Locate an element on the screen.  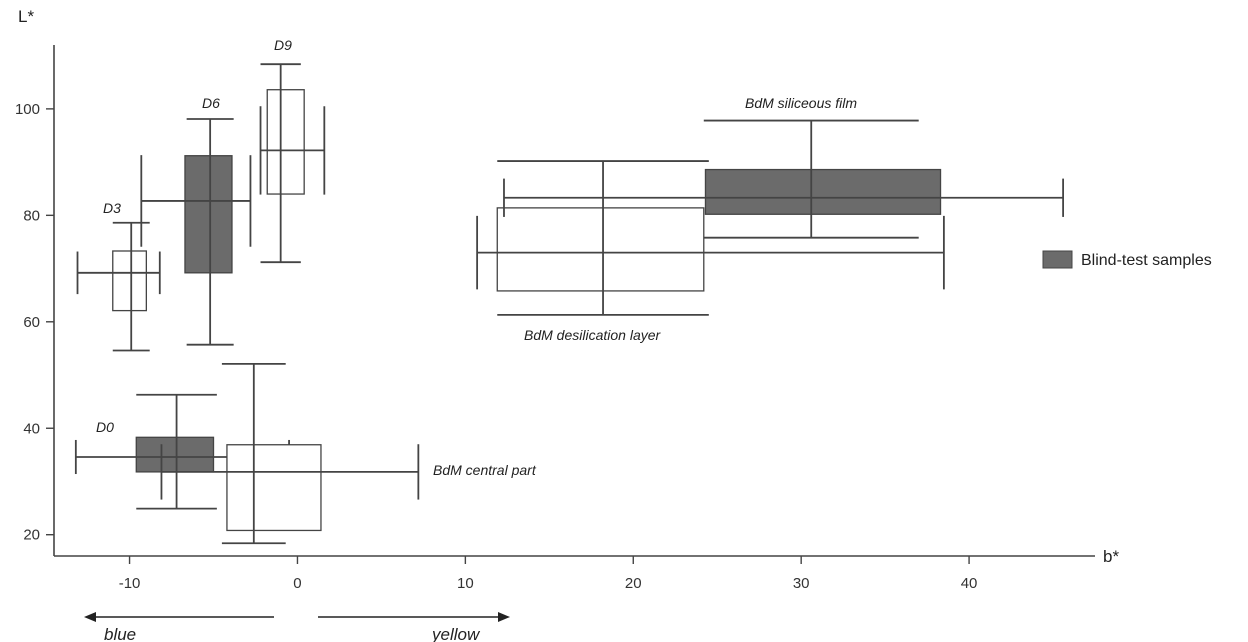
x-axis-title: b* is located at coordinates (1111, 556).